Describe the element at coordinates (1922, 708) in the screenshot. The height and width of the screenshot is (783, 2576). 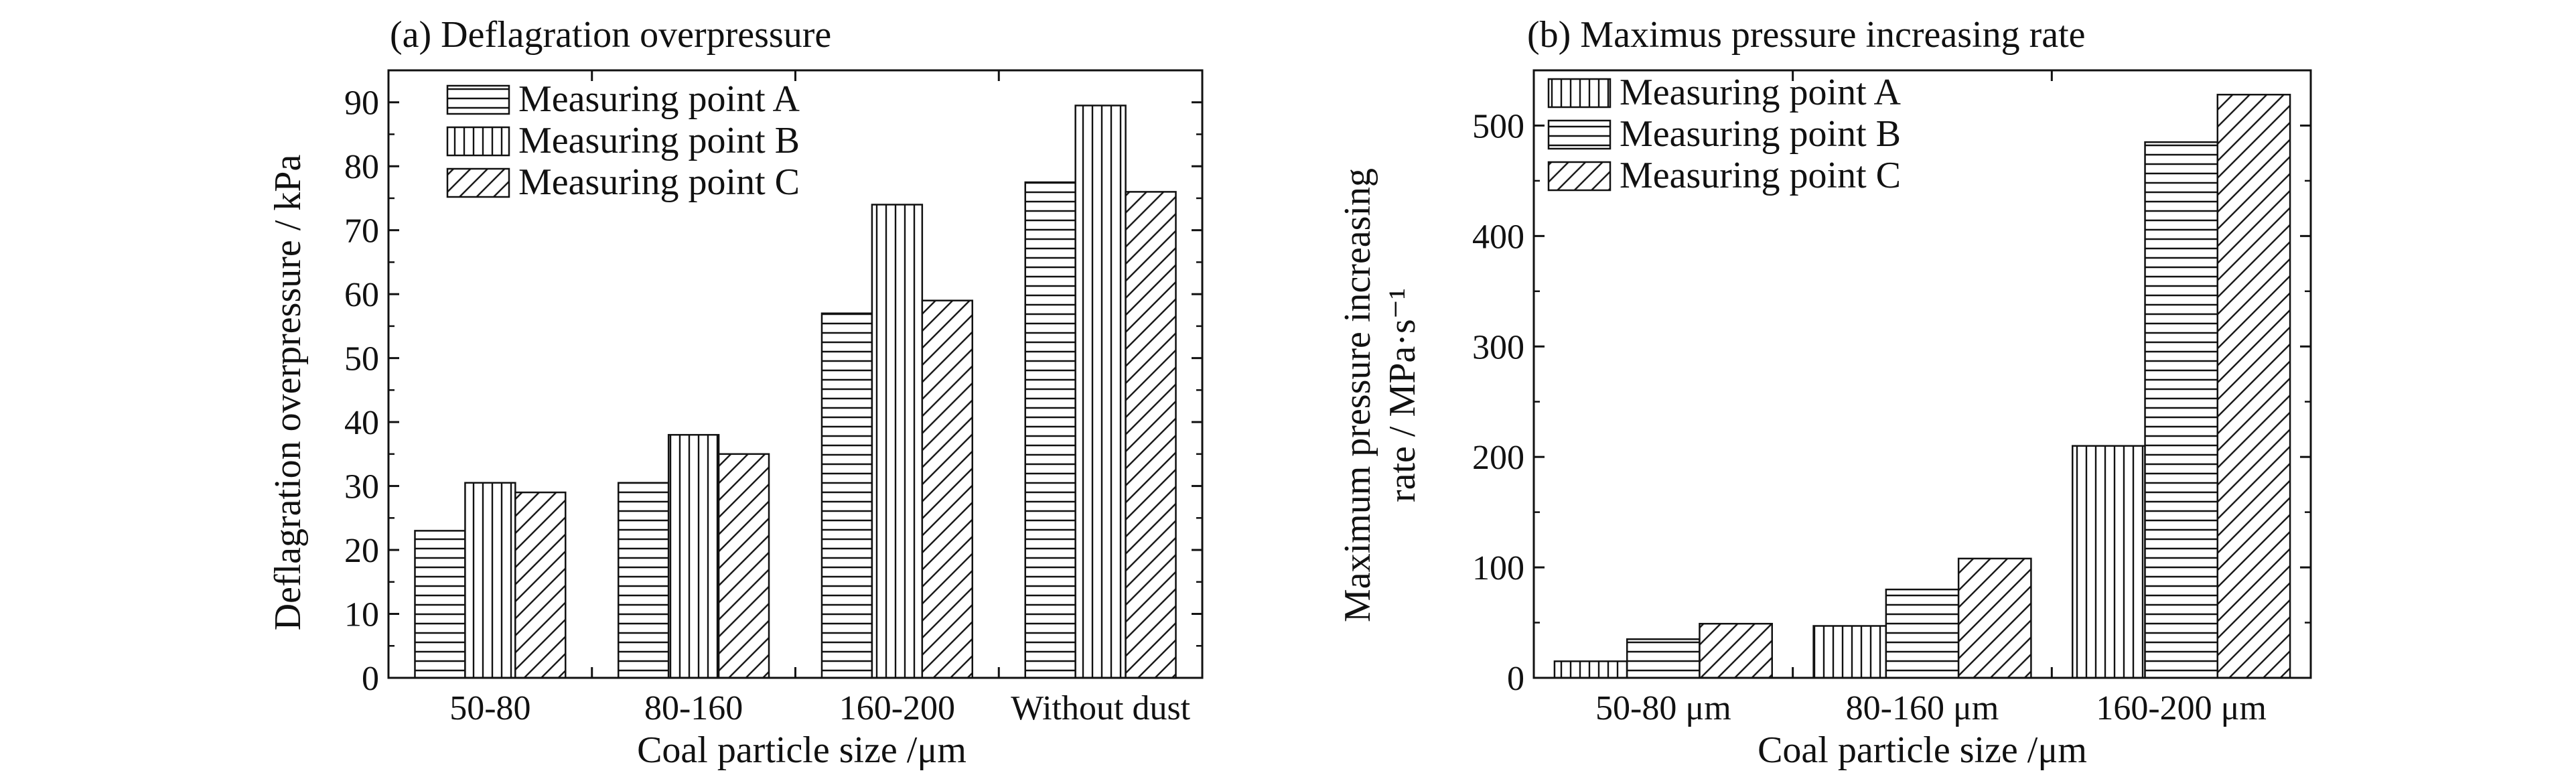
I see `x-tick-label: 80-160 μm` at that location.